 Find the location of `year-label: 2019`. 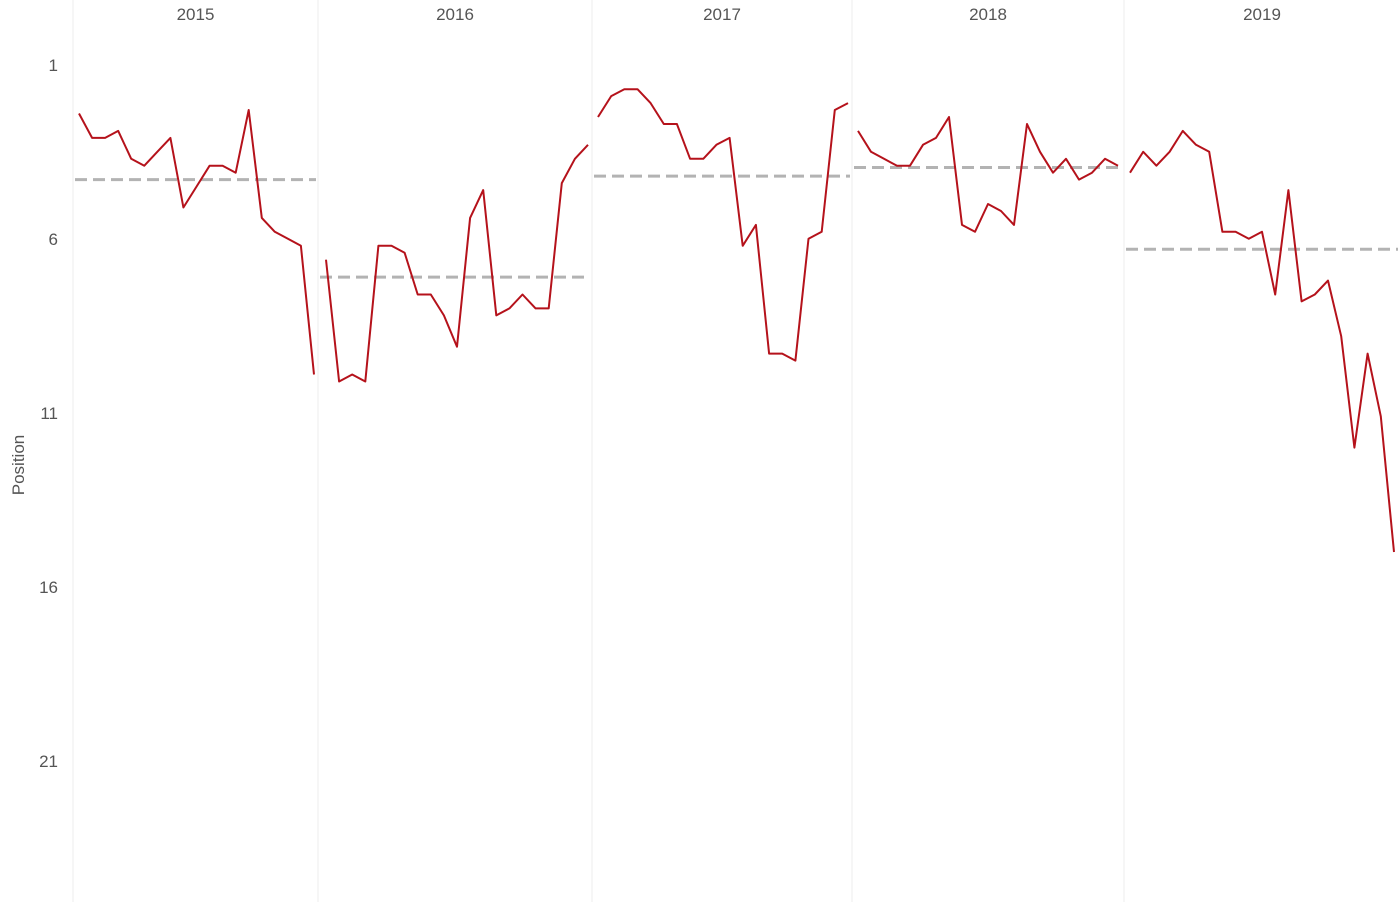

year-label: 2019 is located at coordinates (1262, 14).